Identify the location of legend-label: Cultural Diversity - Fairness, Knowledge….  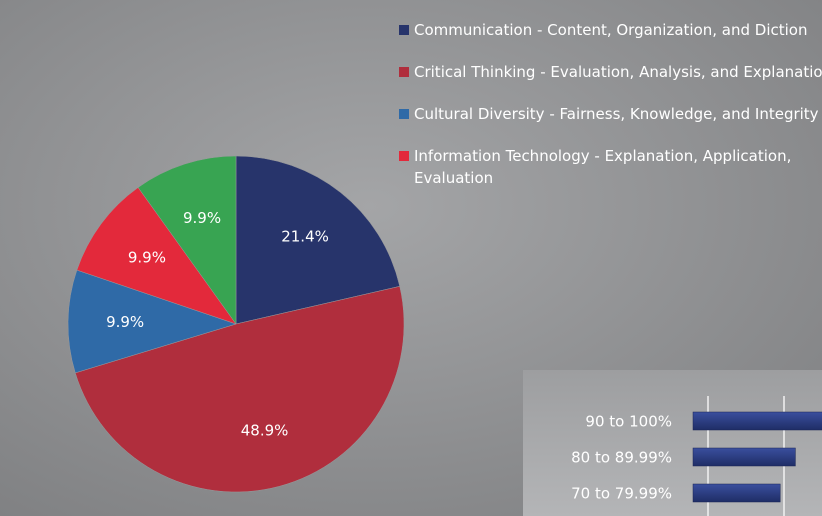
(616, 114).